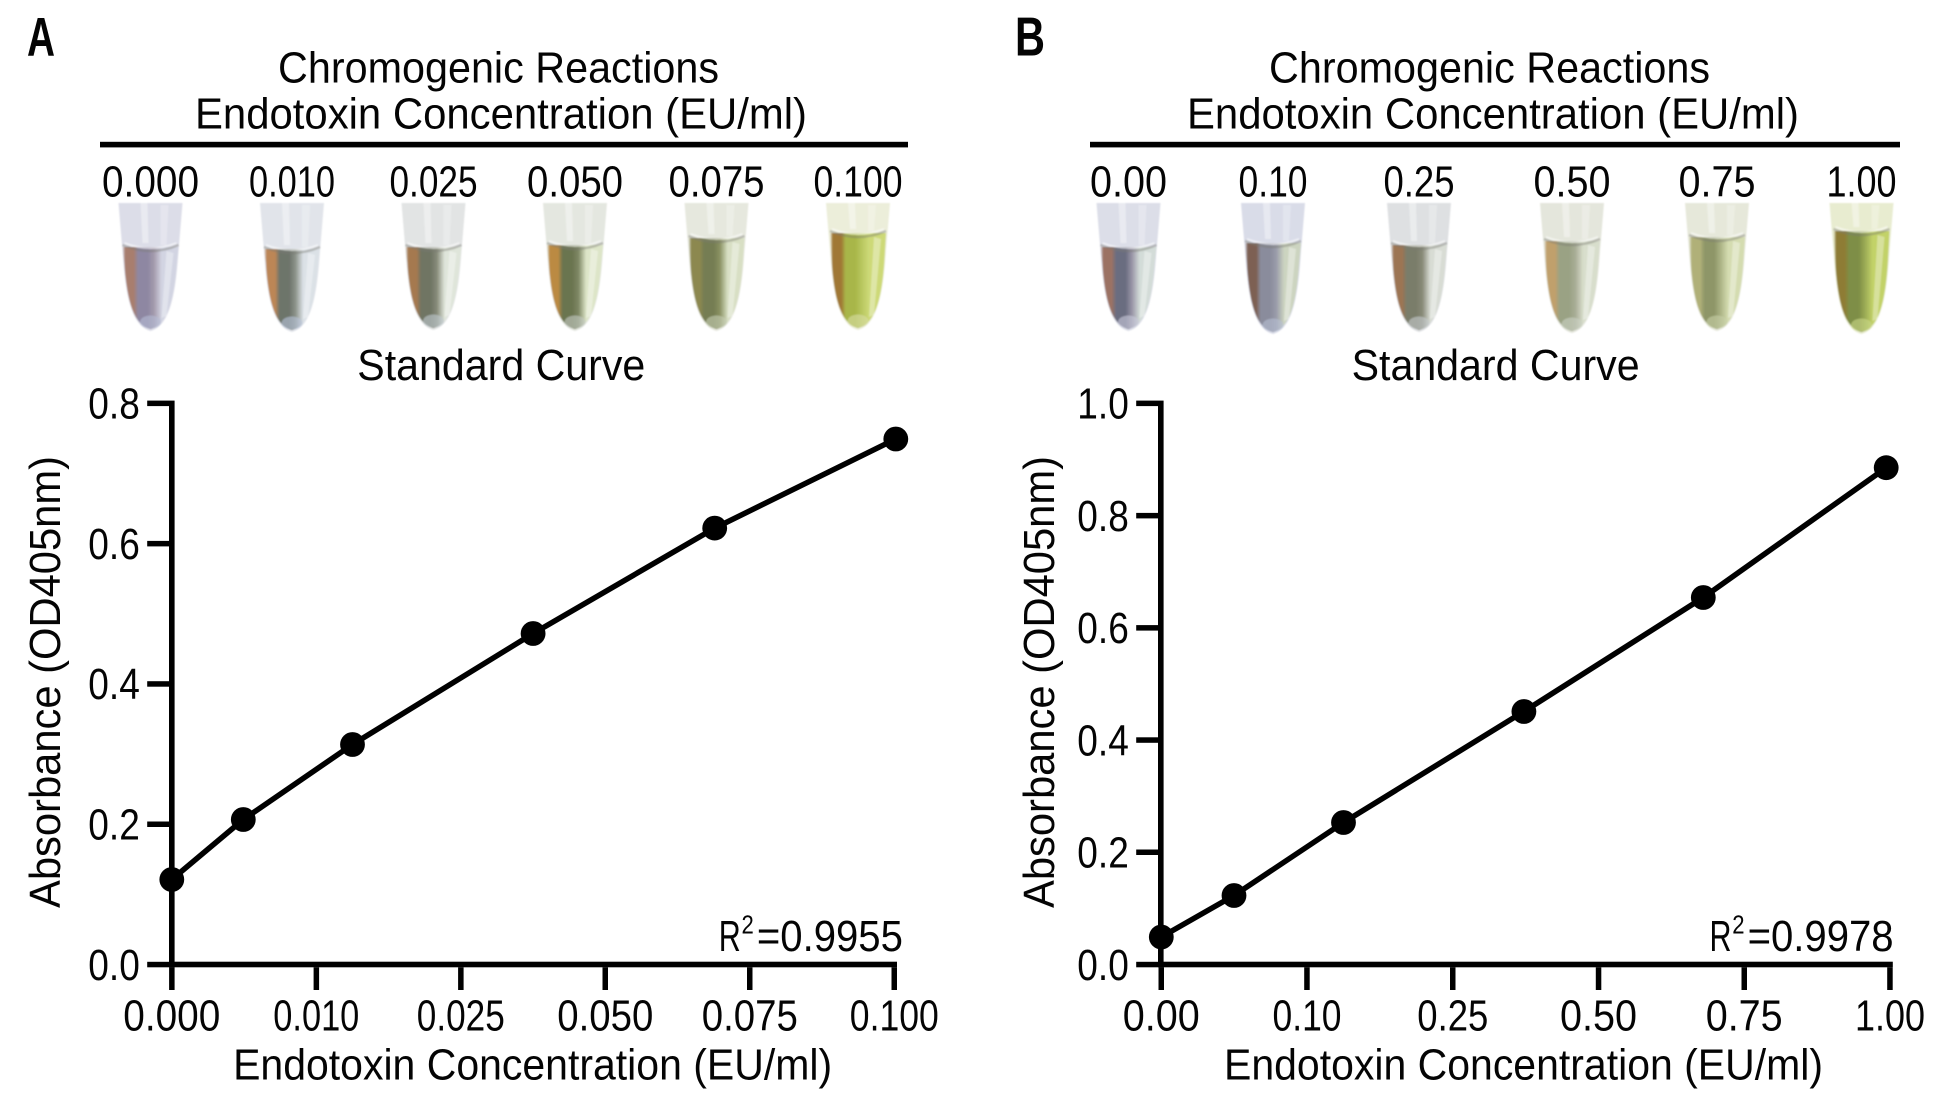  Describe the element at coordinates (830, 936) in the screenshot. I see `svg-text: =0.9955` at that location.